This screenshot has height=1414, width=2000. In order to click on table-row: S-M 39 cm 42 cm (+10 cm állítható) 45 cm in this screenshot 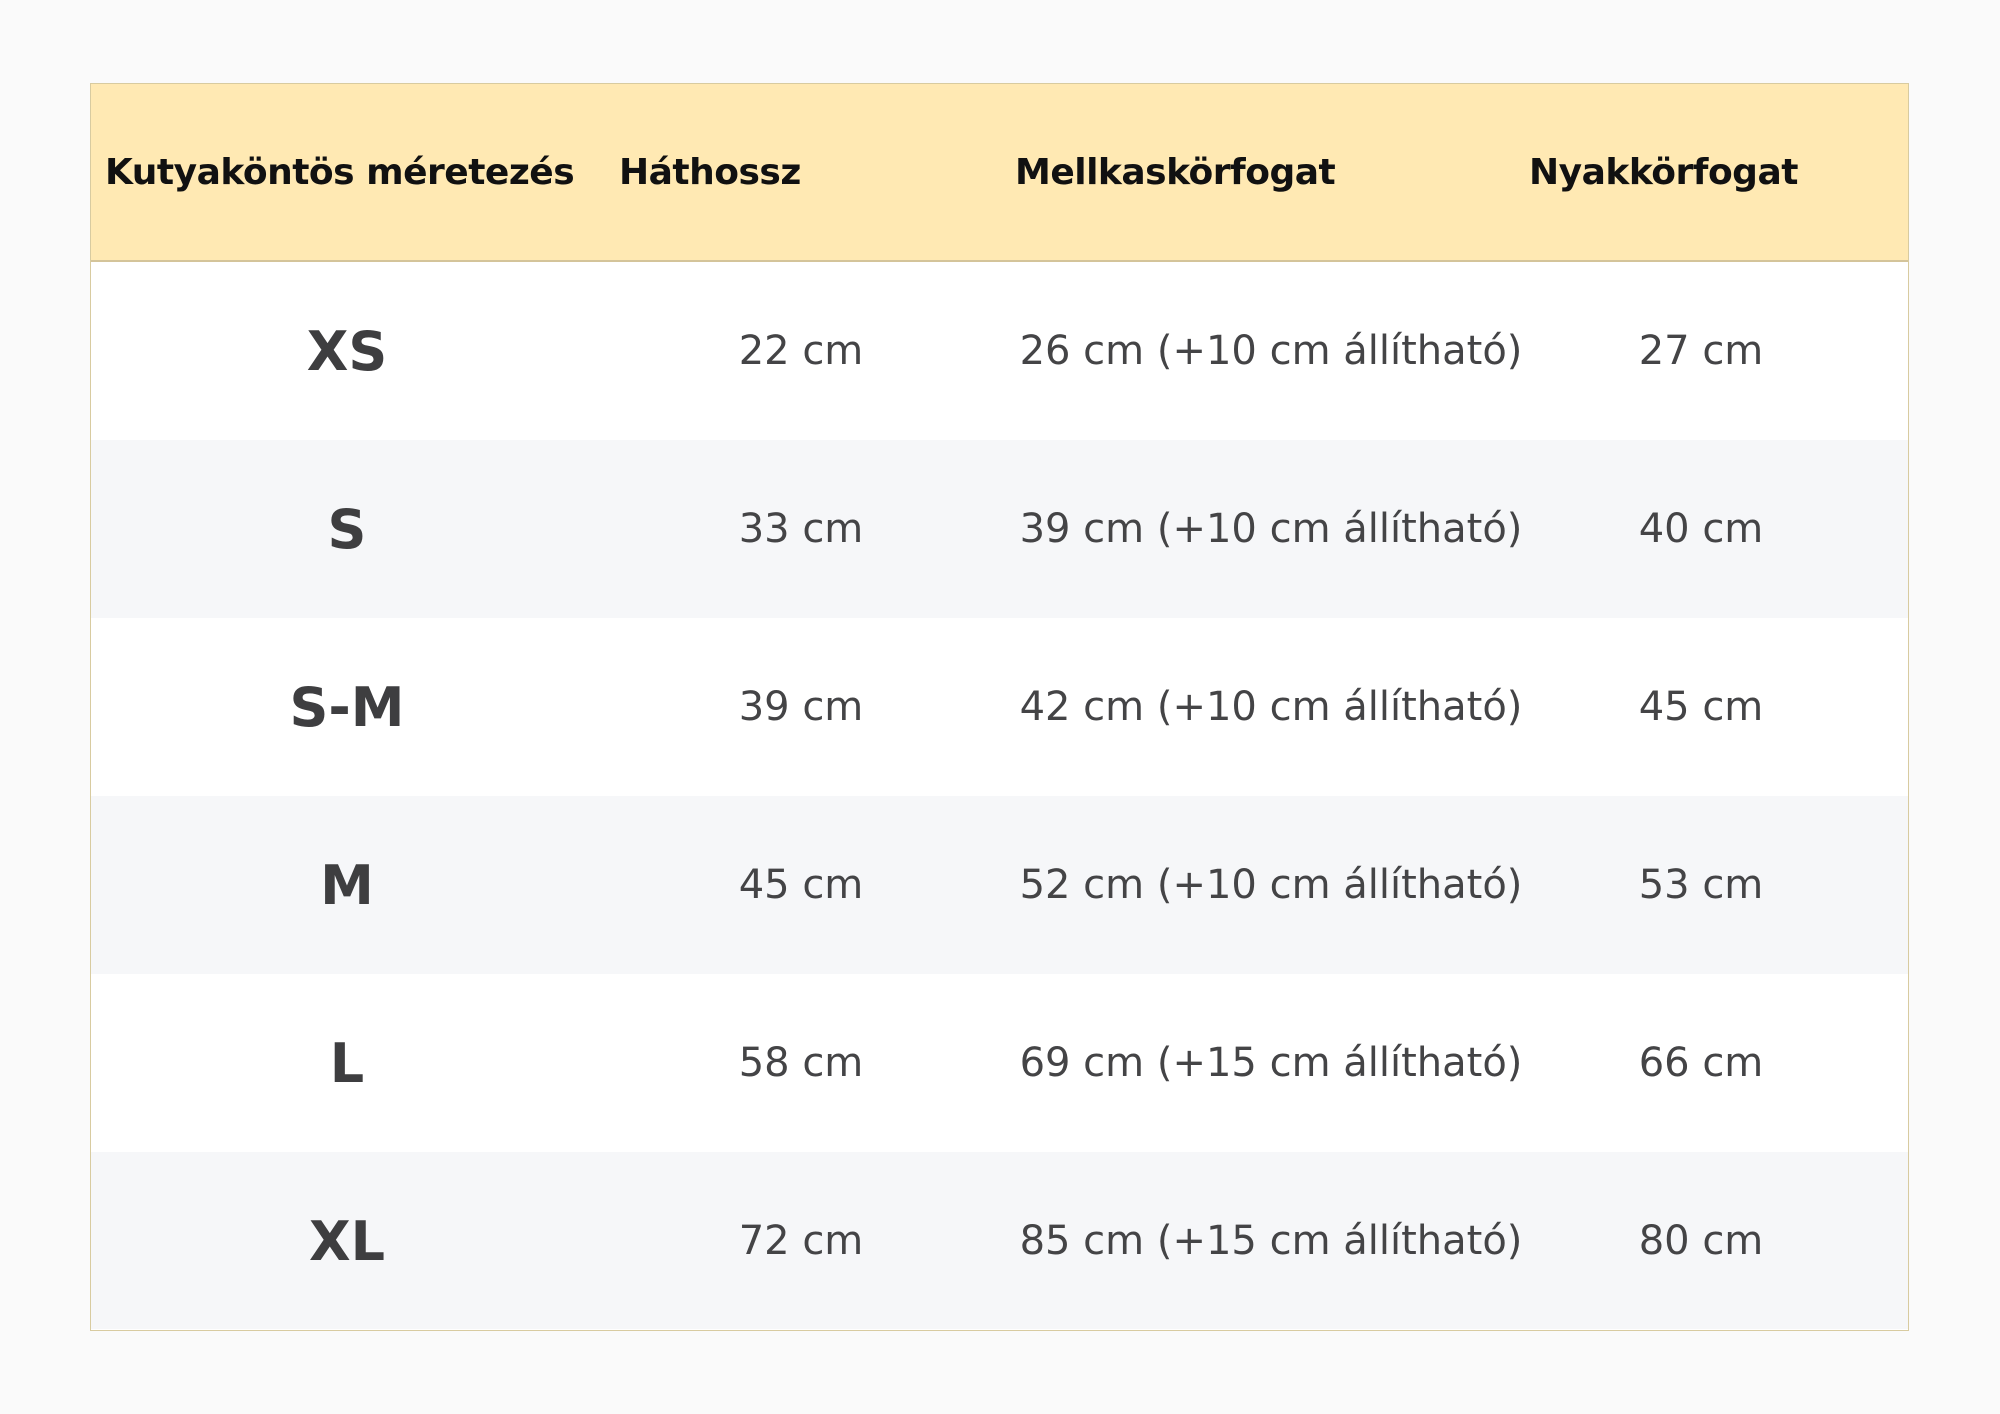, I will do `click(999, 707)`.